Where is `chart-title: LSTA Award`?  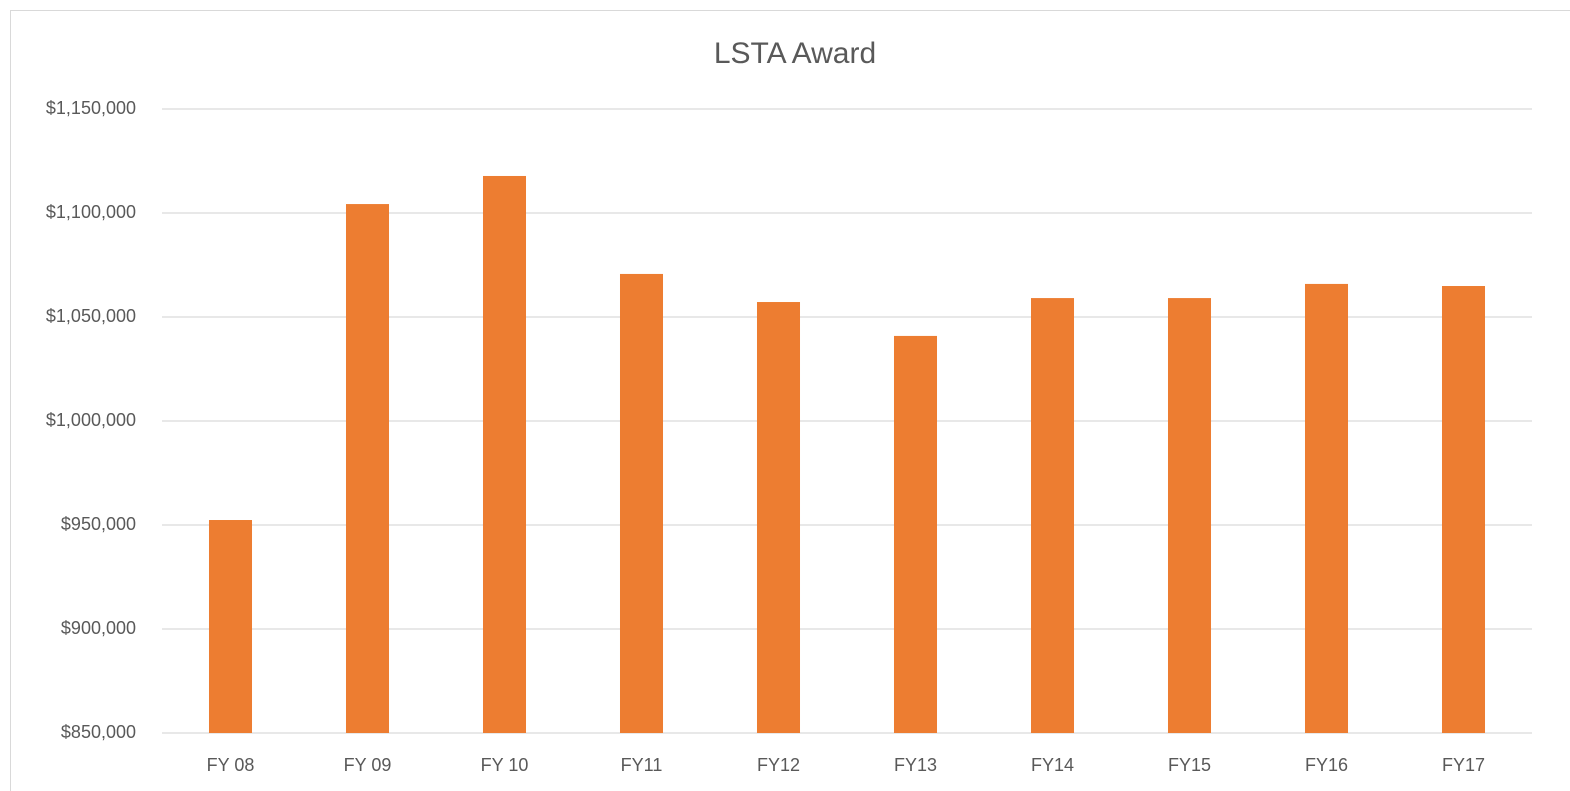
chart-title: LSTA Award is located at coordinates (795, 53).